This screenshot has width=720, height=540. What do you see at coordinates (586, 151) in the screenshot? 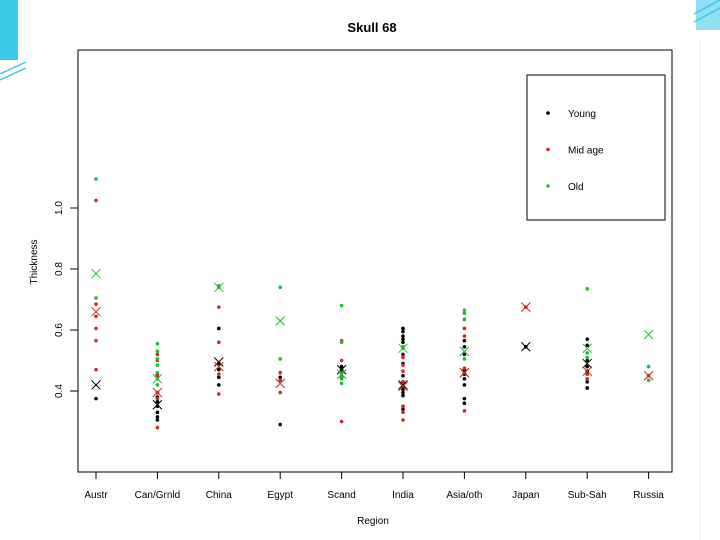
I see `legend-entry: Mid age` at bounding box center [586, 151].